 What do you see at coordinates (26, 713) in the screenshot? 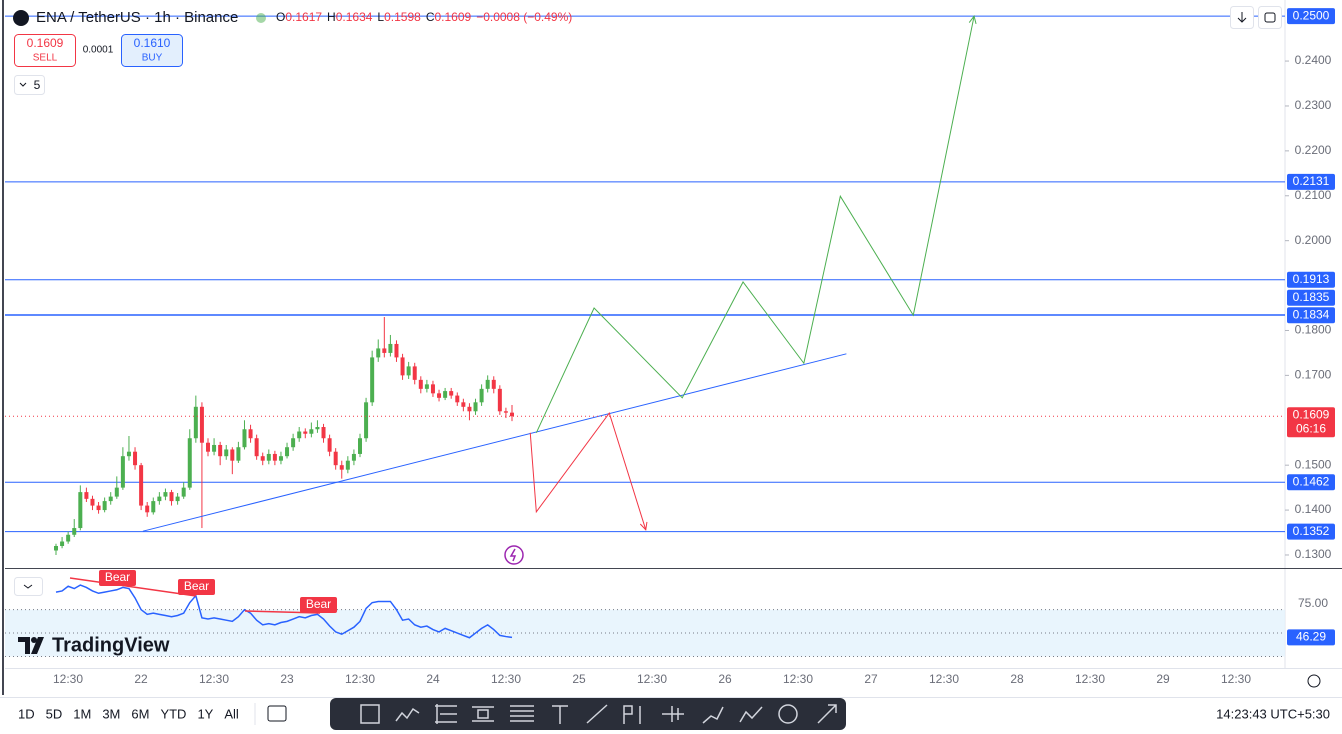
I see `range-button: 1D` at bounding box center [26, 713].